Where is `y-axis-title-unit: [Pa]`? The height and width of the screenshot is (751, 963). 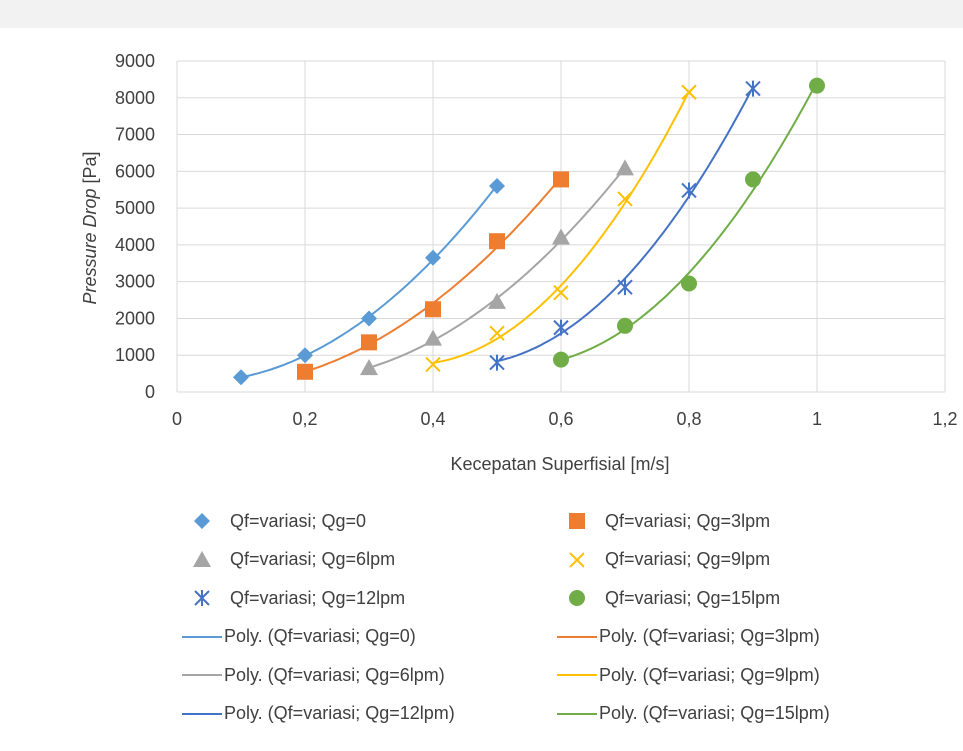
y-axis-title-unit: [Pa] is located at coordinates (90, 169).